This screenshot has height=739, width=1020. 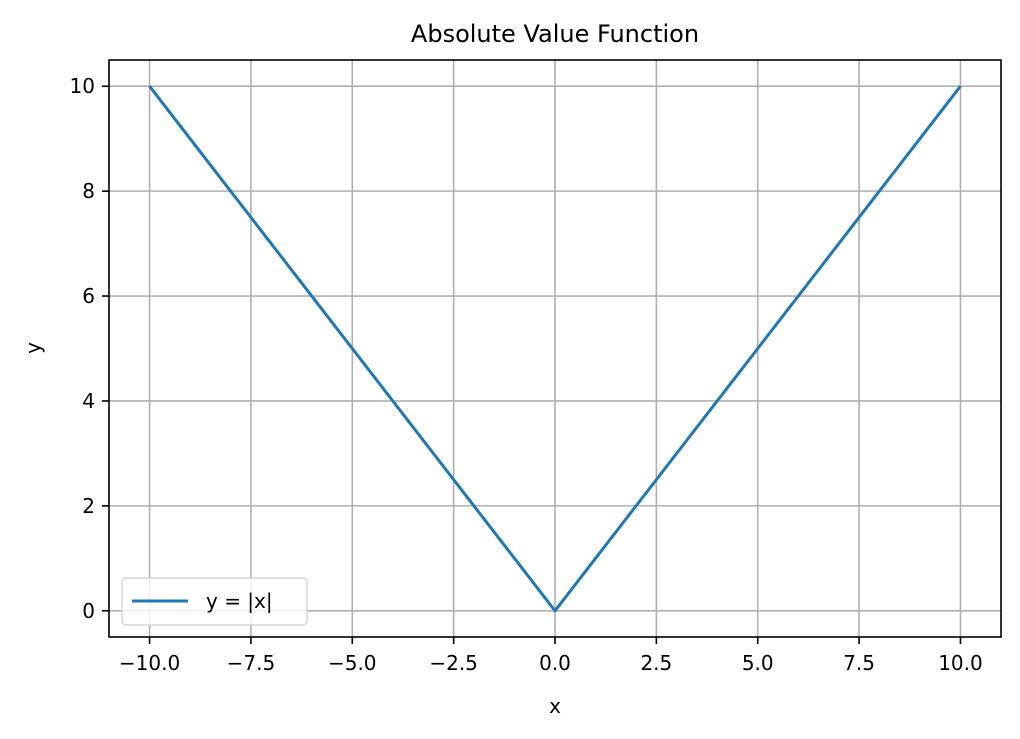 What do you see at coordinates (555, 34) in the screenshot?
I see `chart-title: Absolute Value Function` at bounding box center [555, 34].